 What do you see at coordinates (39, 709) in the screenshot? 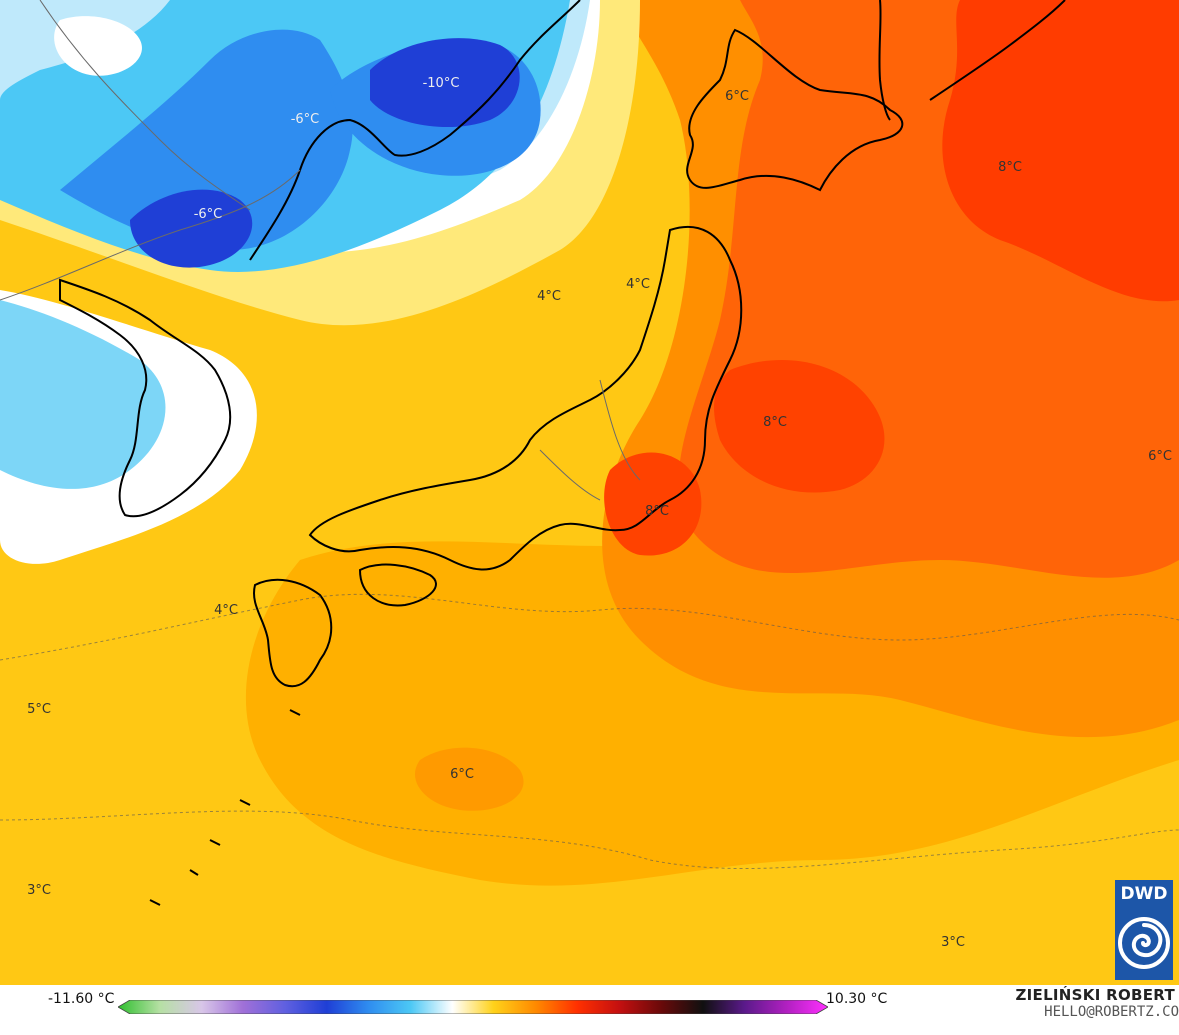
I see `temperature-label: 5°C` at bounding box center [39, 709].